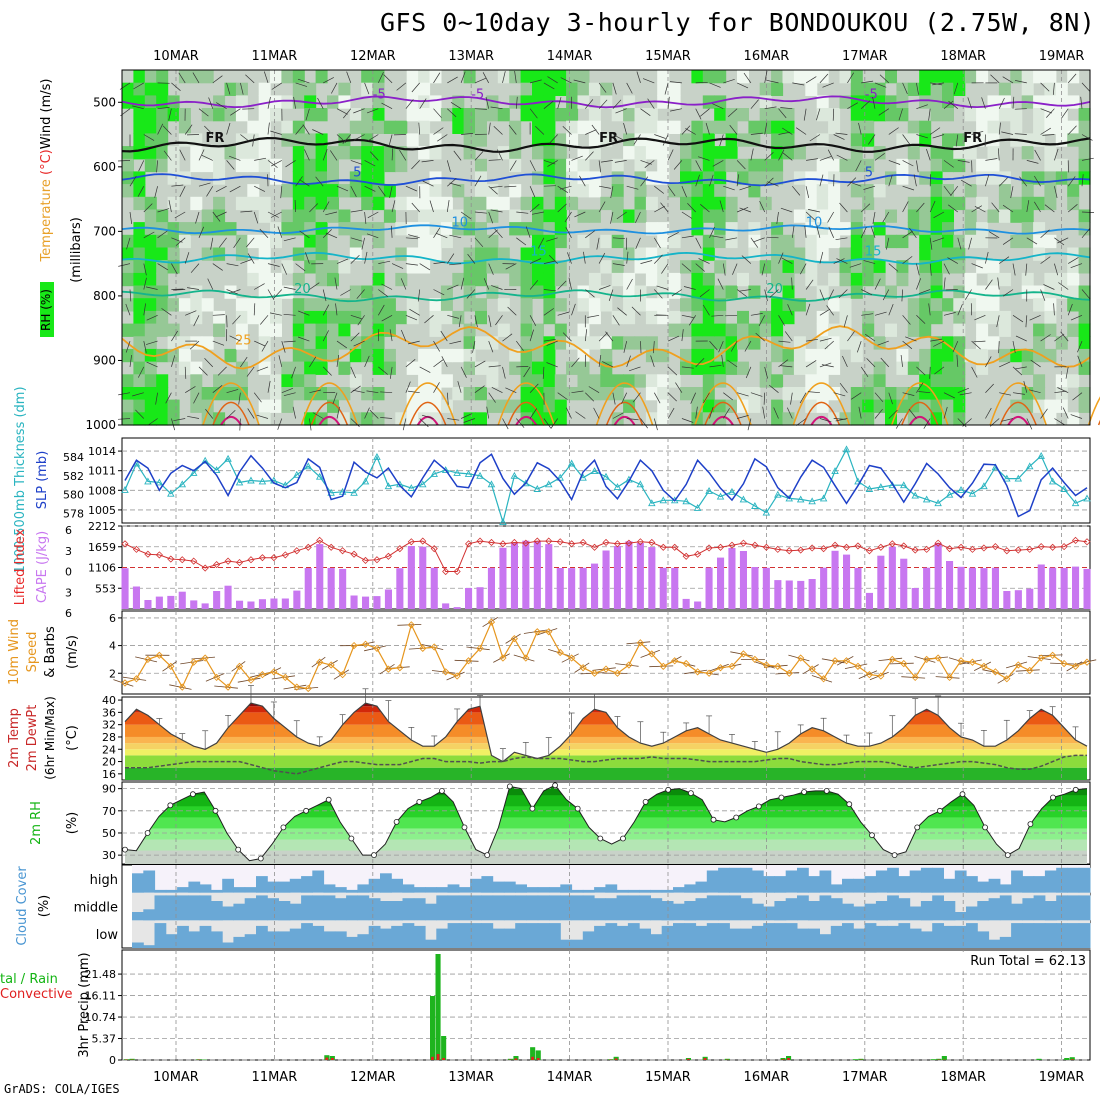 The height and width of the screenshot is (1100, 1100). I want to click on temp-contour, so click(606, 180).